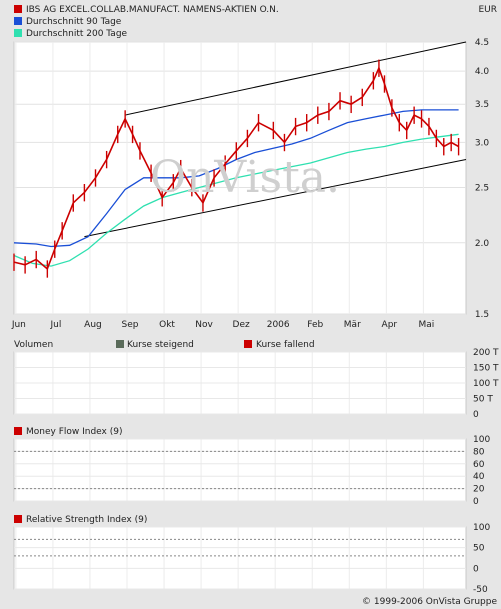 The image size is (501, 609). Describe the element at coordinates (33, 345) in the screenshot. I see `volume-title: Volumen` at that location.